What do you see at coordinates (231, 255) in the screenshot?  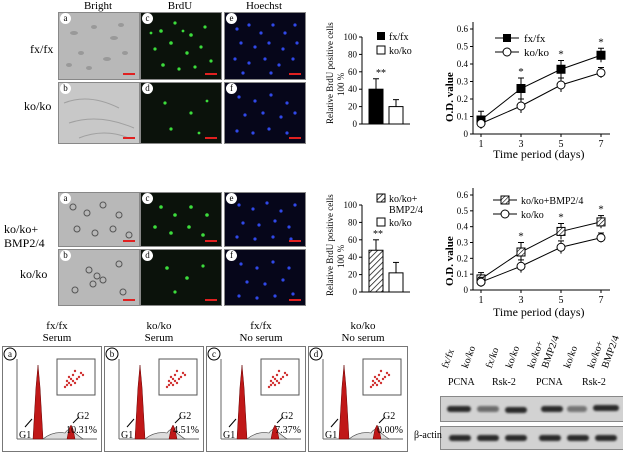 I see `panel-letter: f` at bounding box center [231, 255].